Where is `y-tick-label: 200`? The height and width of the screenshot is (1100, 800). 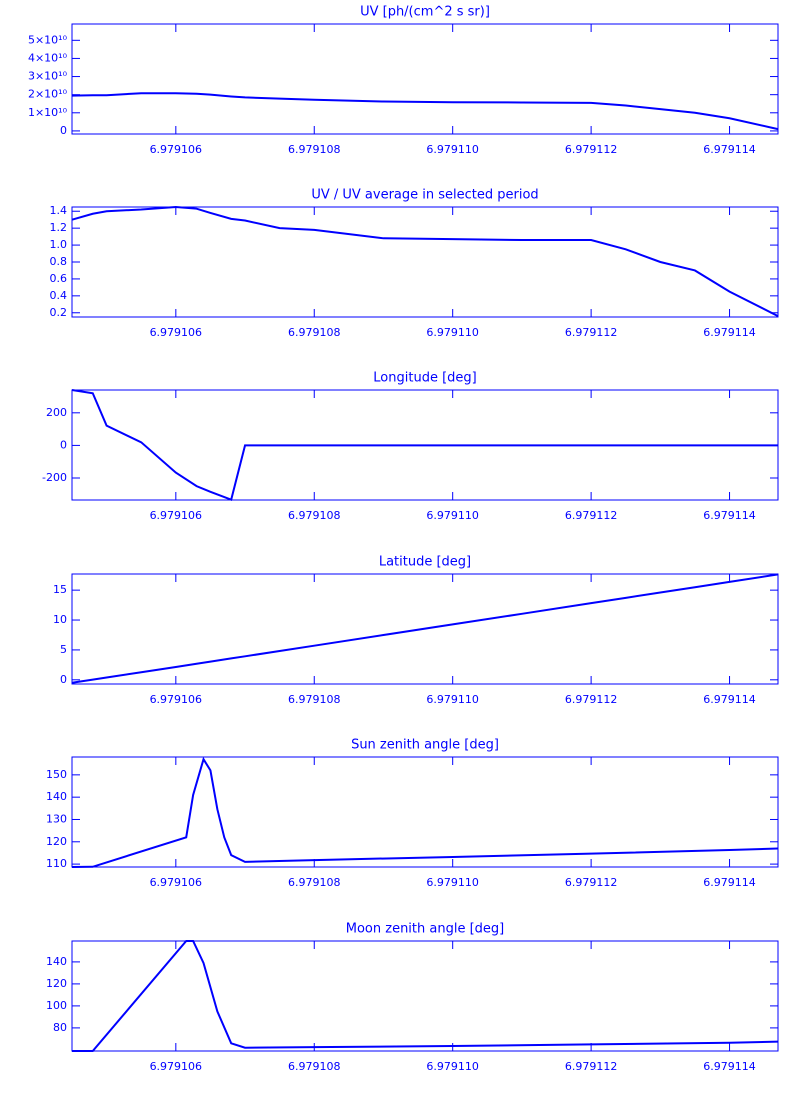
y-tick-label: 200 is located at coordinates (56, 412).